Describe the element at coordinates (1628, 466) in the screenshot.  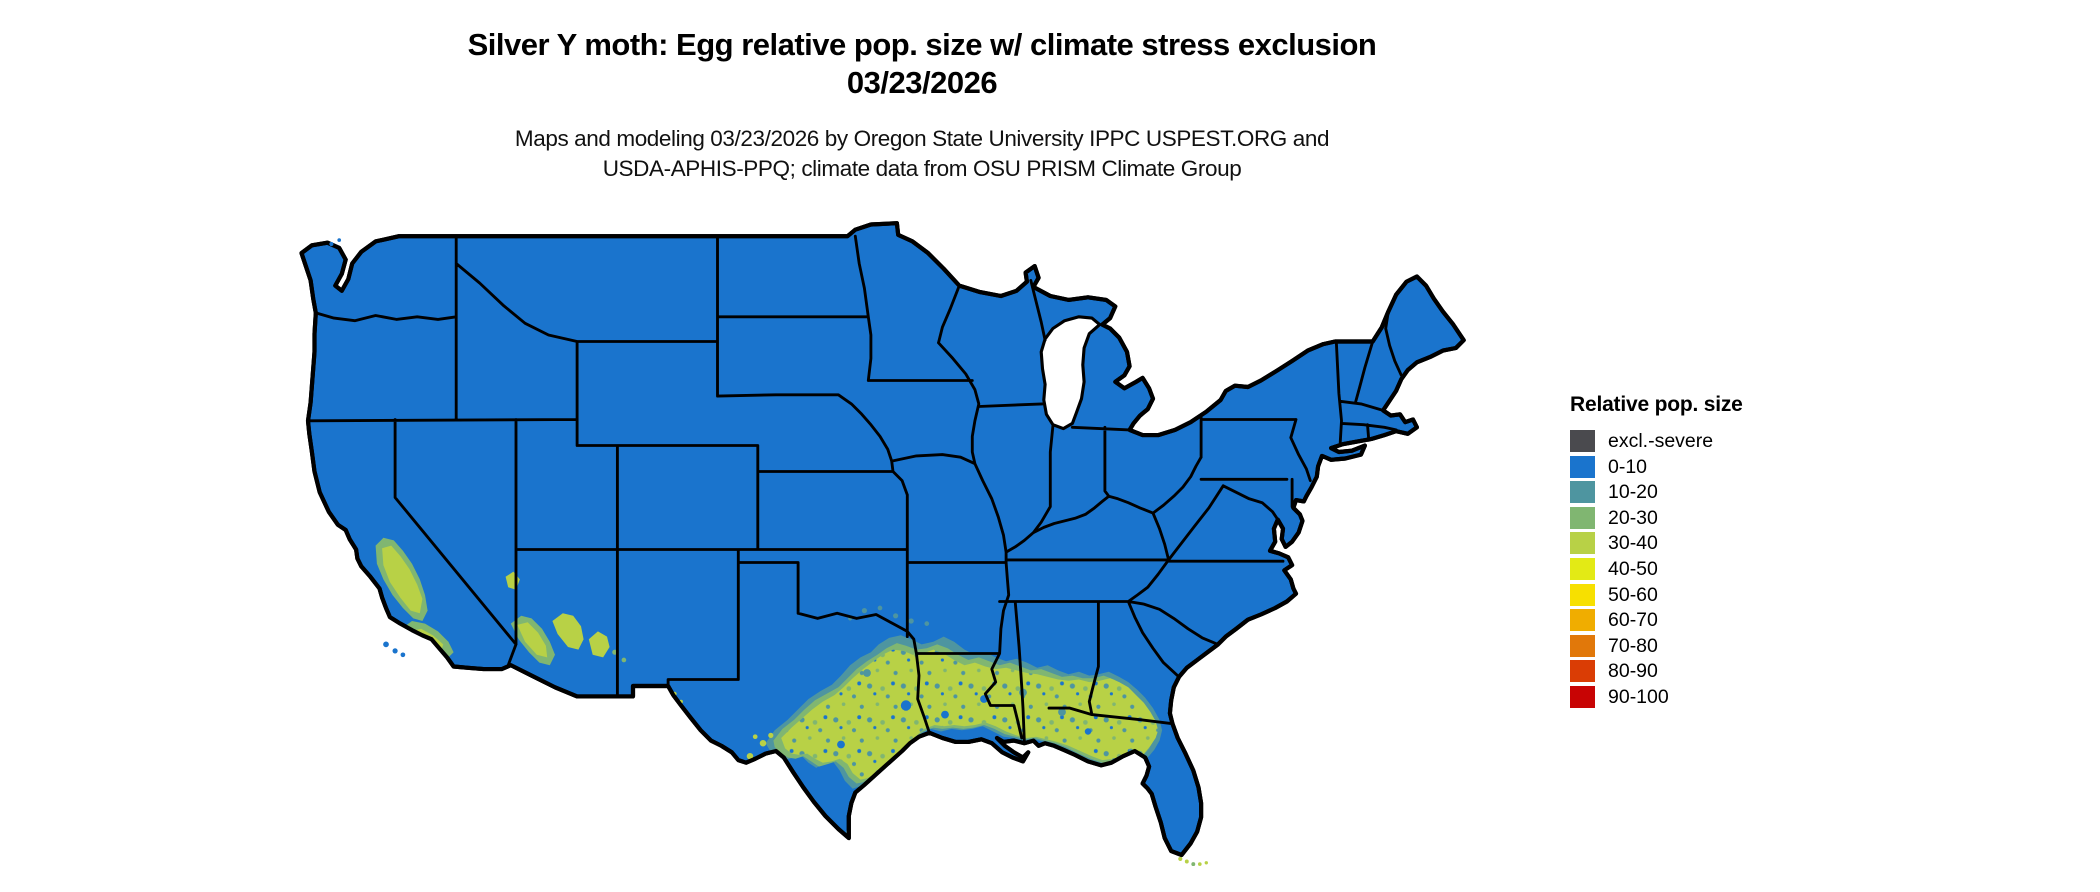
I see `legend-label: 0-10` at that location.